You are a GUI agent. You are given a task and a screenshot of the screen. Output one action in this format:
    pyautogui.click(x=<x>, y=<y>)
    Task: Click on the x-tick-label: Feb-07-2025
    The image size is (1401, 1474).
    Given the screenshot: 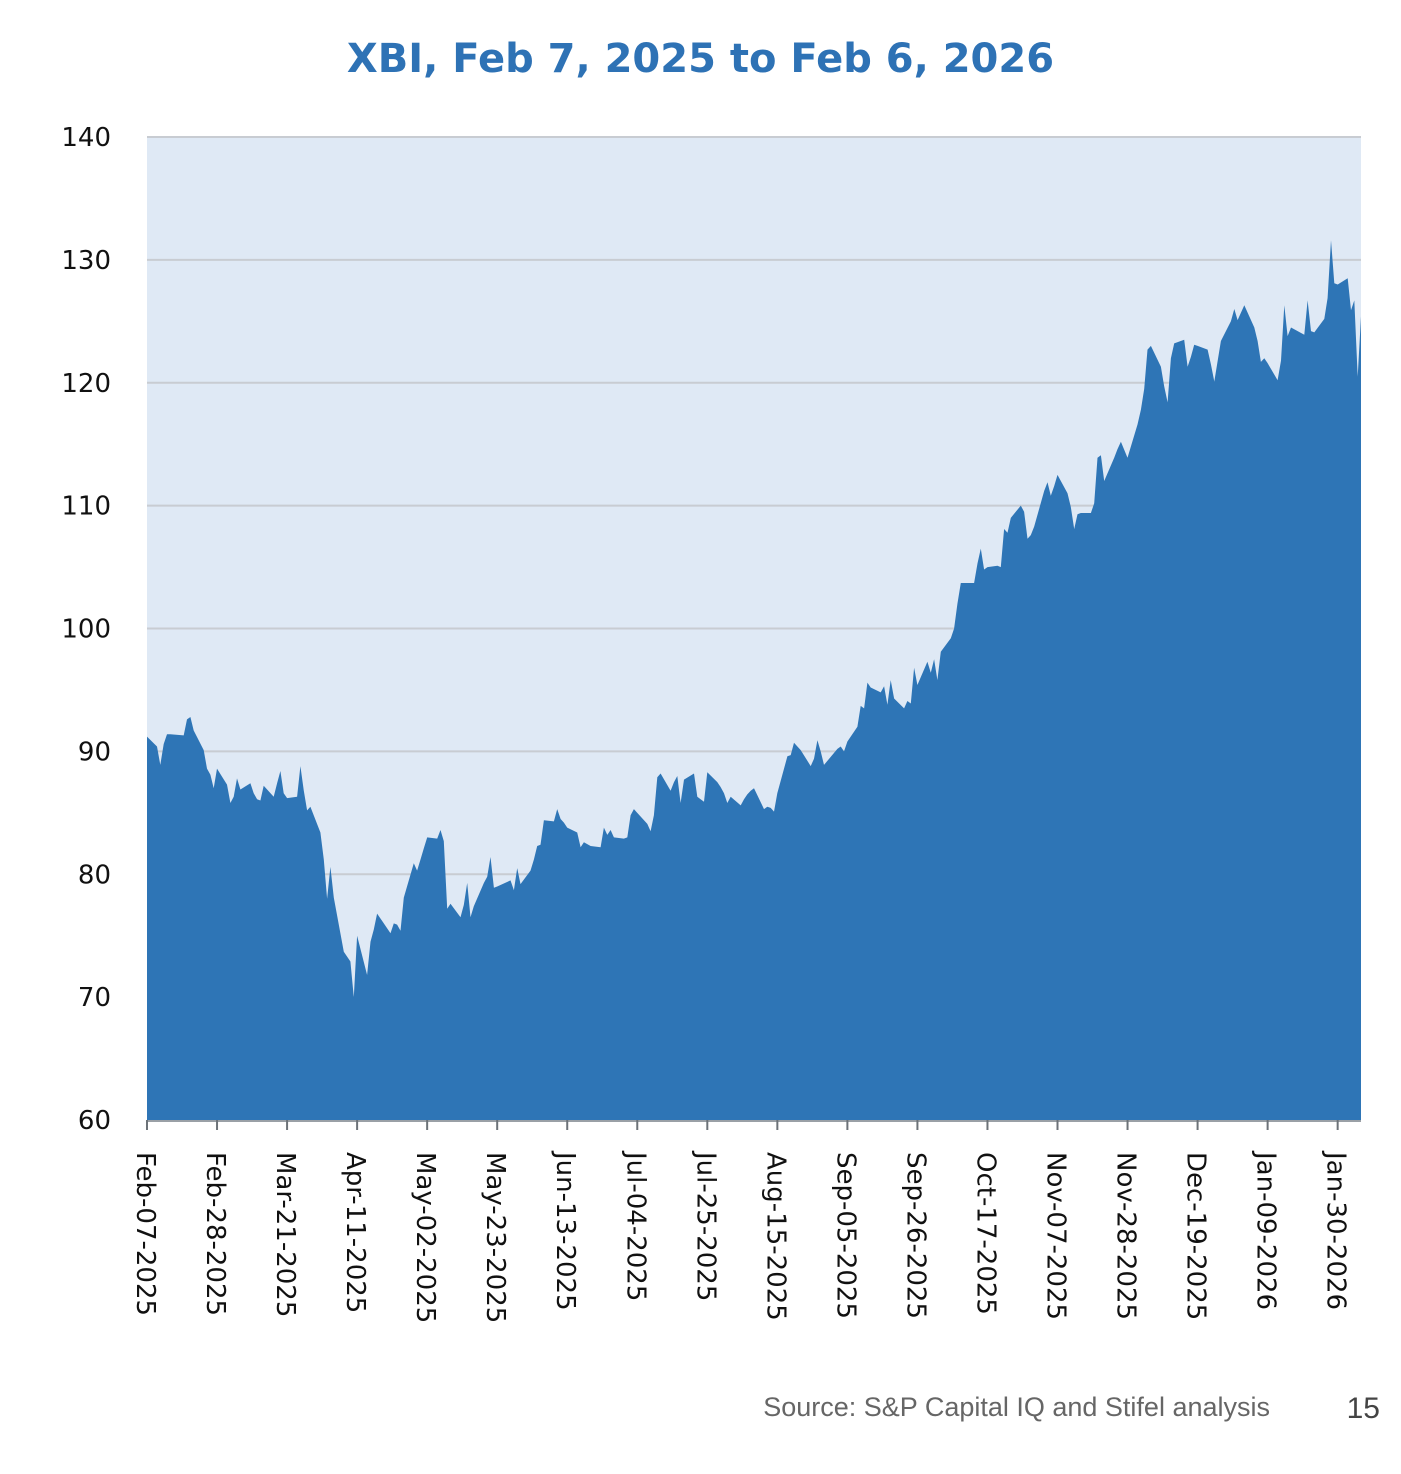 What is the action you would take?
    pyautogui.click(x=145, y=1234)
    